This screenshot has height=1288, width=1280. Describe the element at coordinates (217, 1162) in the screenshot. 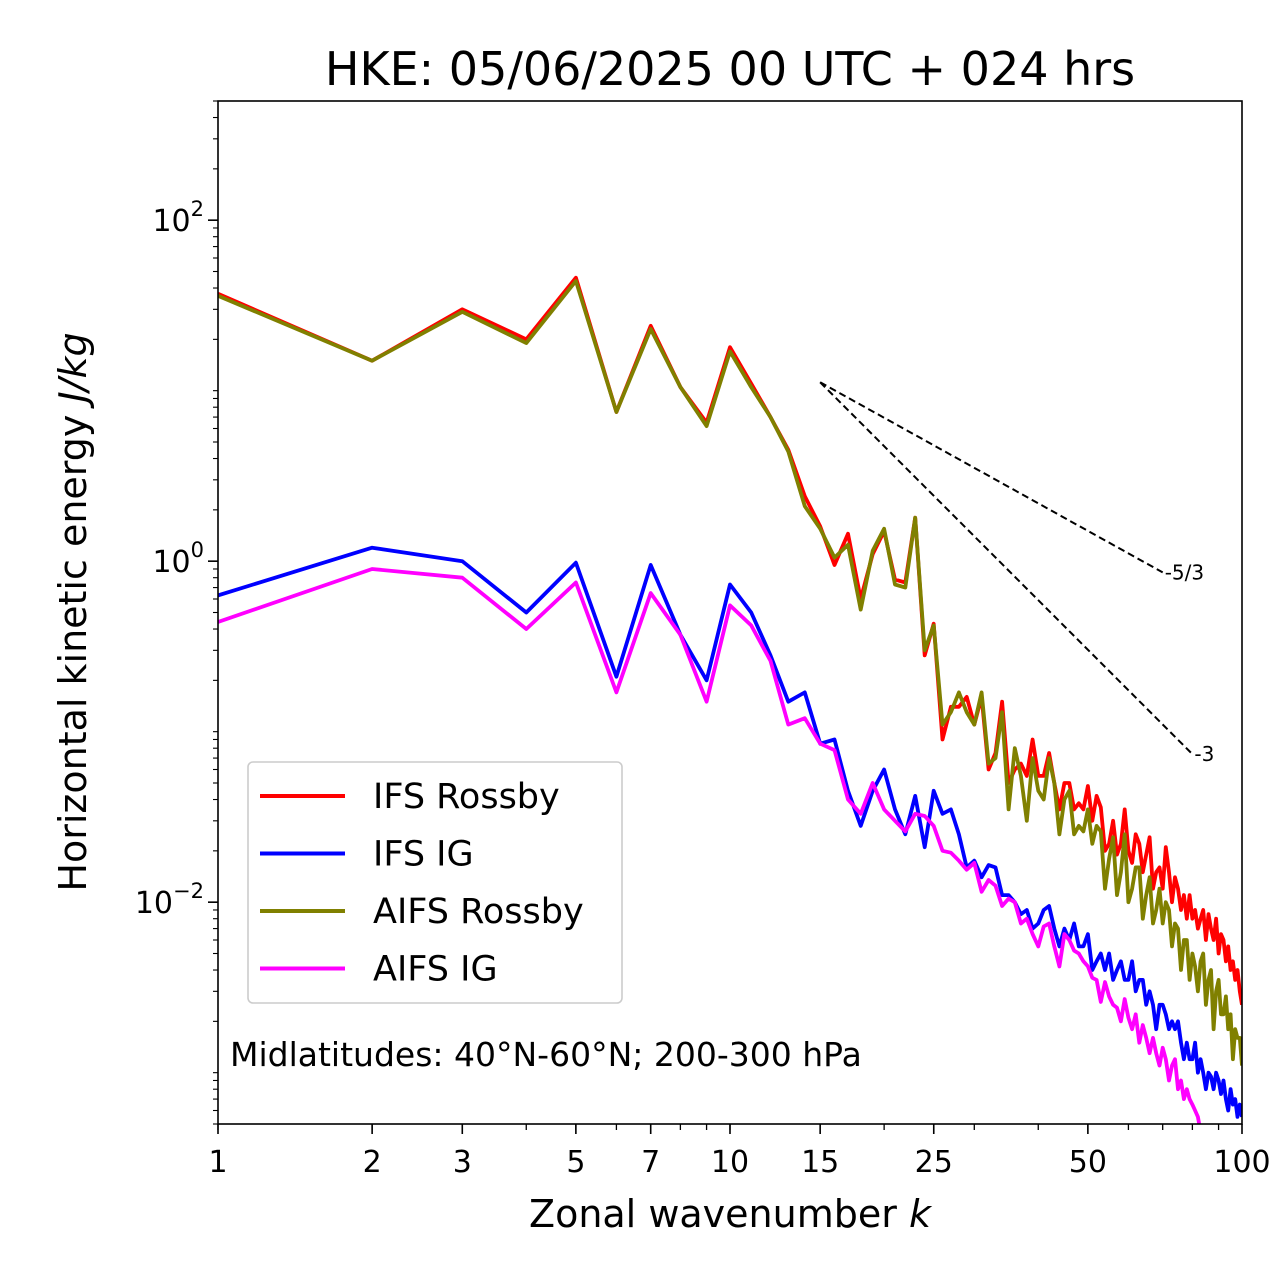

I see `x-tick-label: 1` at that location.